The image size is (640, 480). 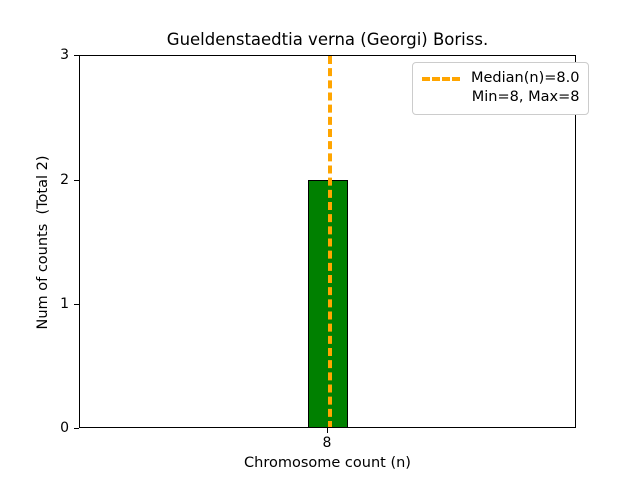 I want to click on chart-title: Gueldenstaedtia verna (Georgi) Boriss., so click(x=327, y=39).